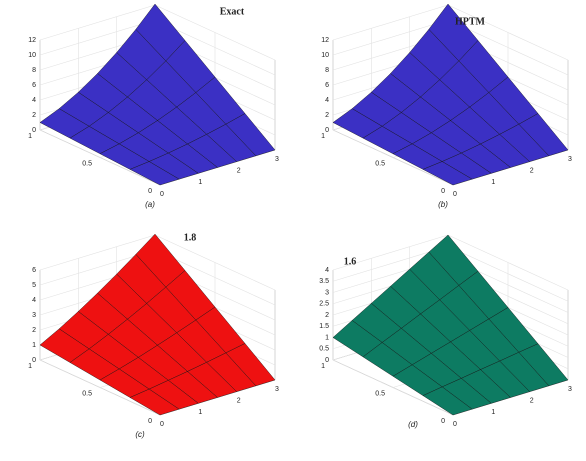  I want to click on caption: (c), so click(140, 434).